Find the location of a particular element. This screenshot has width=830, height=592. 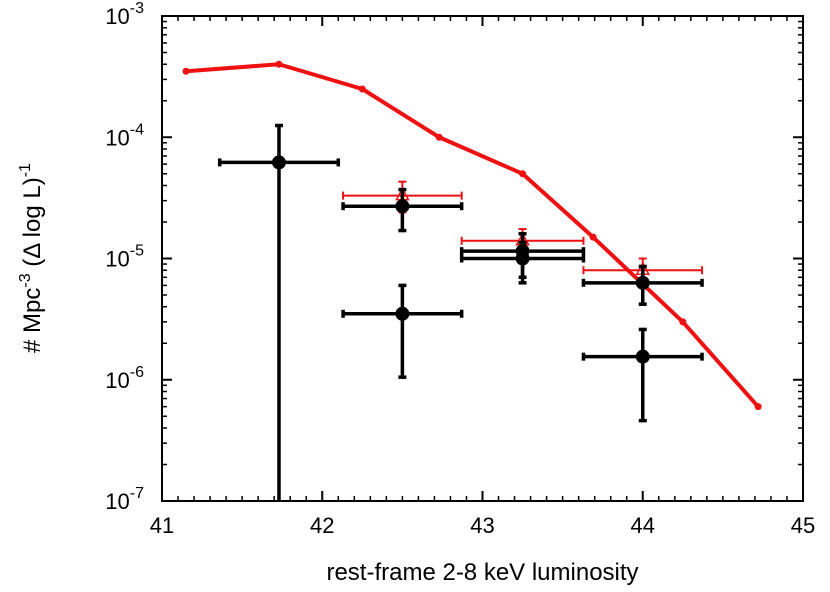

y-tick-label: 10⁻⁷ is located at coordinates (124, 499).